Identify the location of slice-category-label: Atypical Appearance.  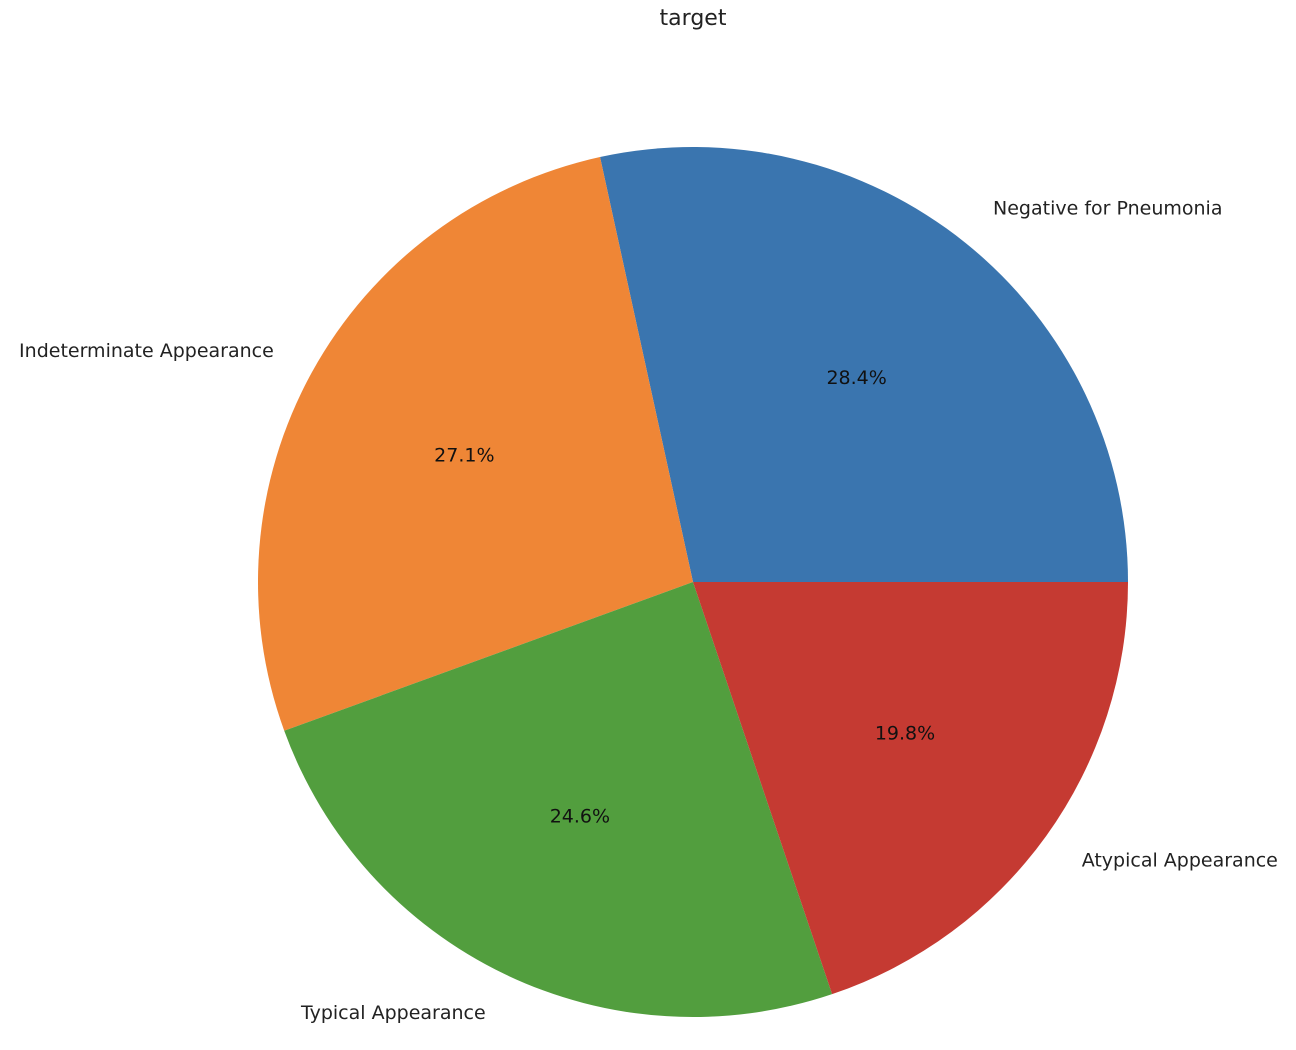
(1180, 861).